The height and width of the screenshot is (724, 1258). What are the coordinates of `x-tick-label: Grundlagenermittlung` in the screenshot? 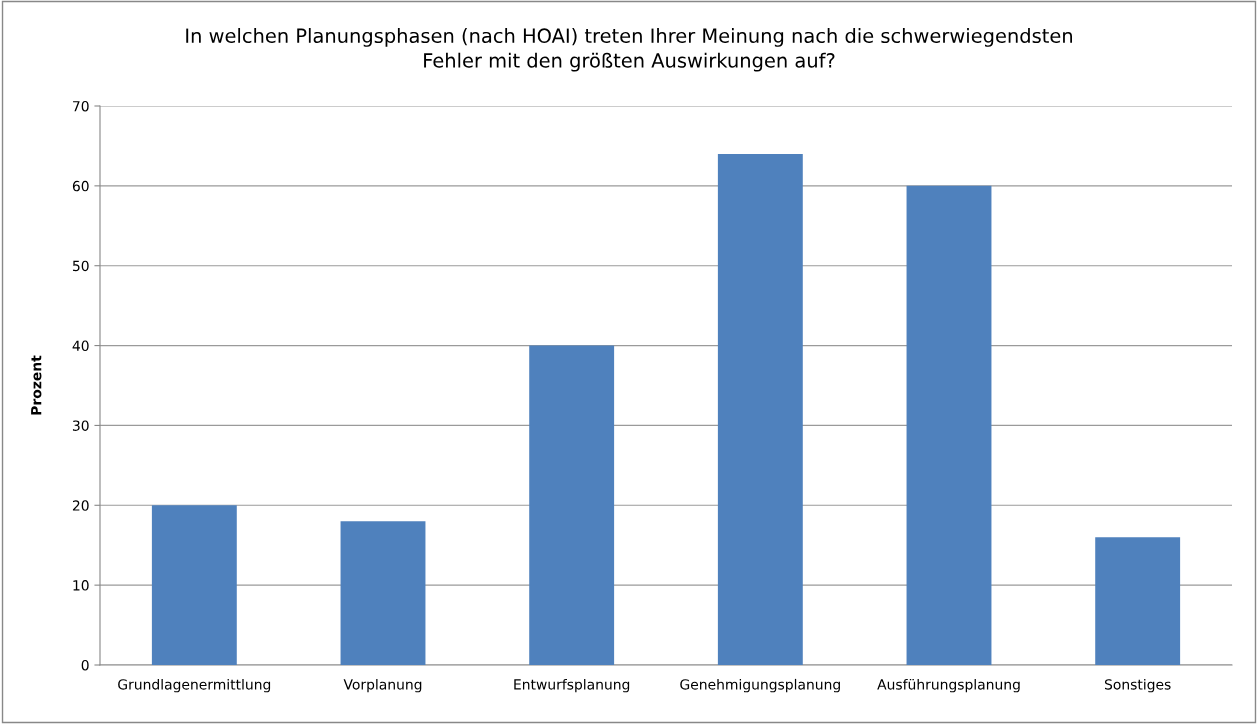 It's located at (194, 685).